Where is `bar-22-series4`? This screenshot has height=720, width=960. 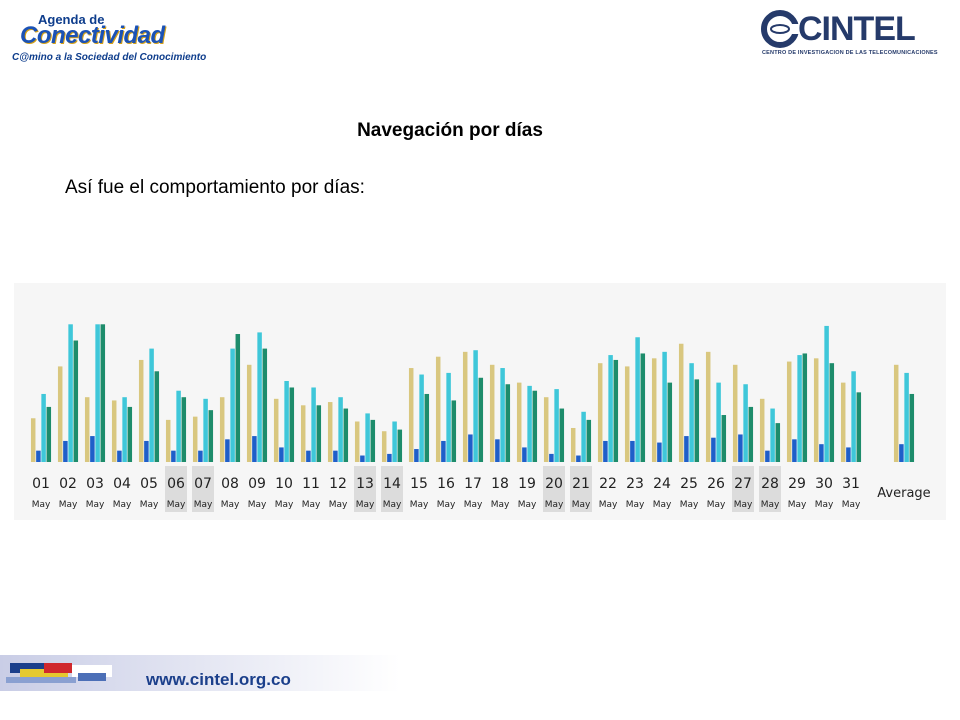 bar-22-series4 is located at coordinates (616, 410).